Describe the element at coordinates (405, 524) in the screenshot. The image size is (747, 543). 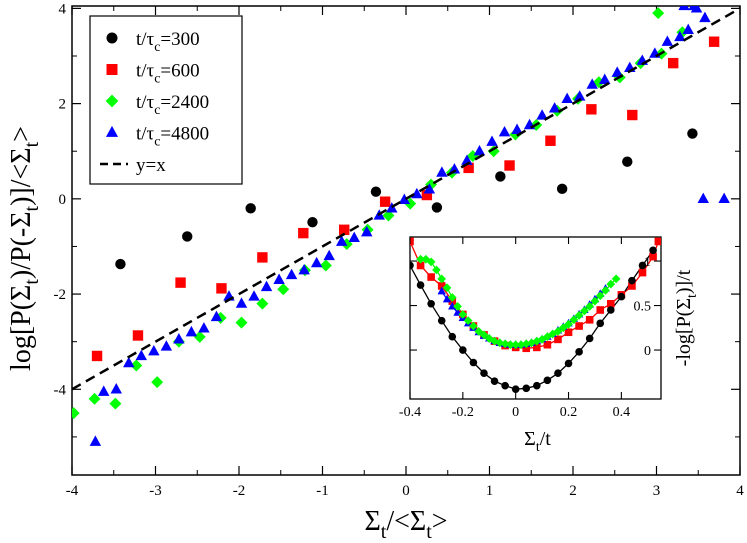
I see `main-x-axis-label: Σt/<Σt>` at that location.